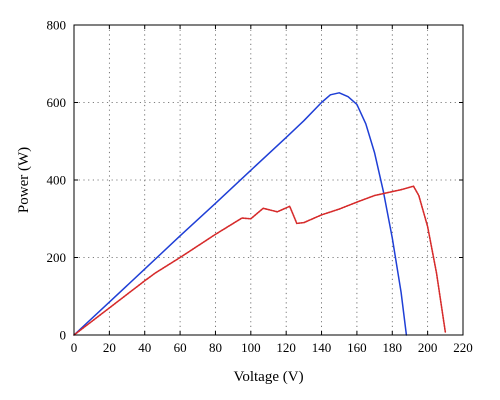 The image size is (500, 400). What do you see at coordinates (322, 347) in the screenshot?
I see `x-tick-label: 140` at bounding box center [322, 347].